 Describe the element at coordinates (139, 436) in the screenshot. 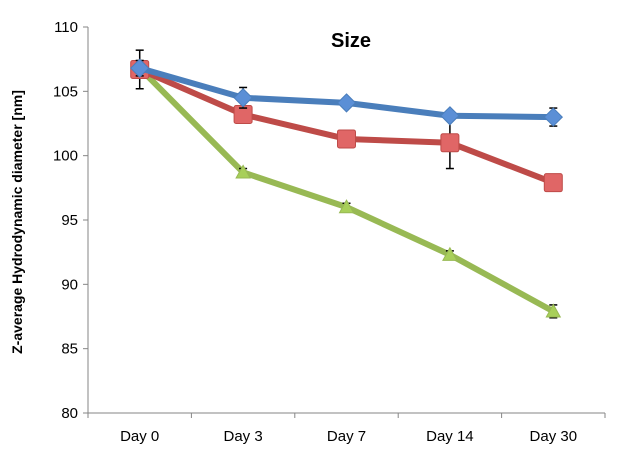

I see `x-tick-label: Day 0` at that location.